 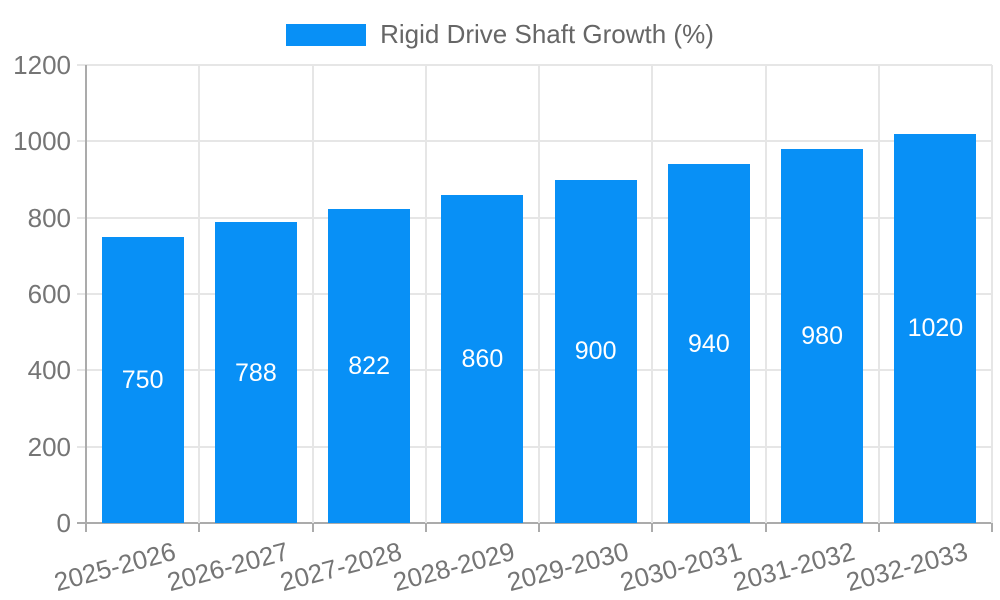 What do you see at coordinates (49, 294) in the screenshot?
I see `y-tick-label: 600` at bounding box center [49, 294].